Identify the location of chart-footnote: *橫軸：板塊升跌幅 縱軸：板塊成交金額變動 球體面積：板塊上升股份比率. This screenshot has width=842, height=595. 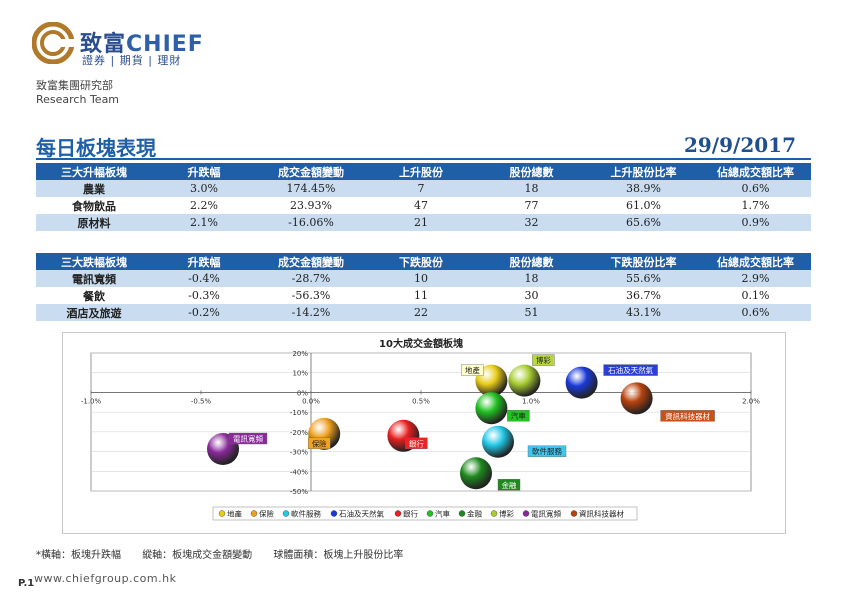
(228, 553).